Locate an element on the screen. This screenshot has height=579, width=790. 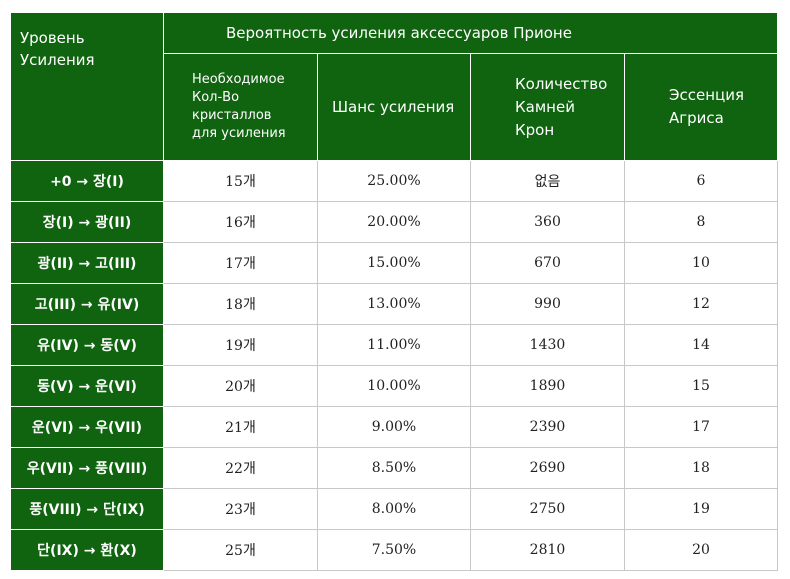
table-row: 장(I) → 광(II) 16개 20.00% 360 8 is located at coordinates (394, 222).